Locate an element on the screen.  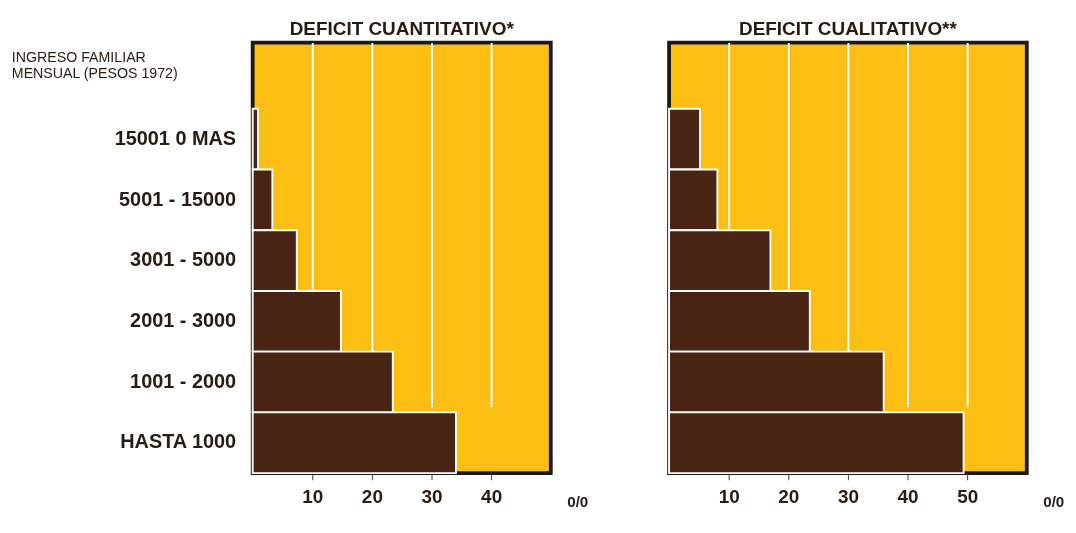
chart-title: DEFICIT CUANTITATIVO* is located at coordinates (402, 28).